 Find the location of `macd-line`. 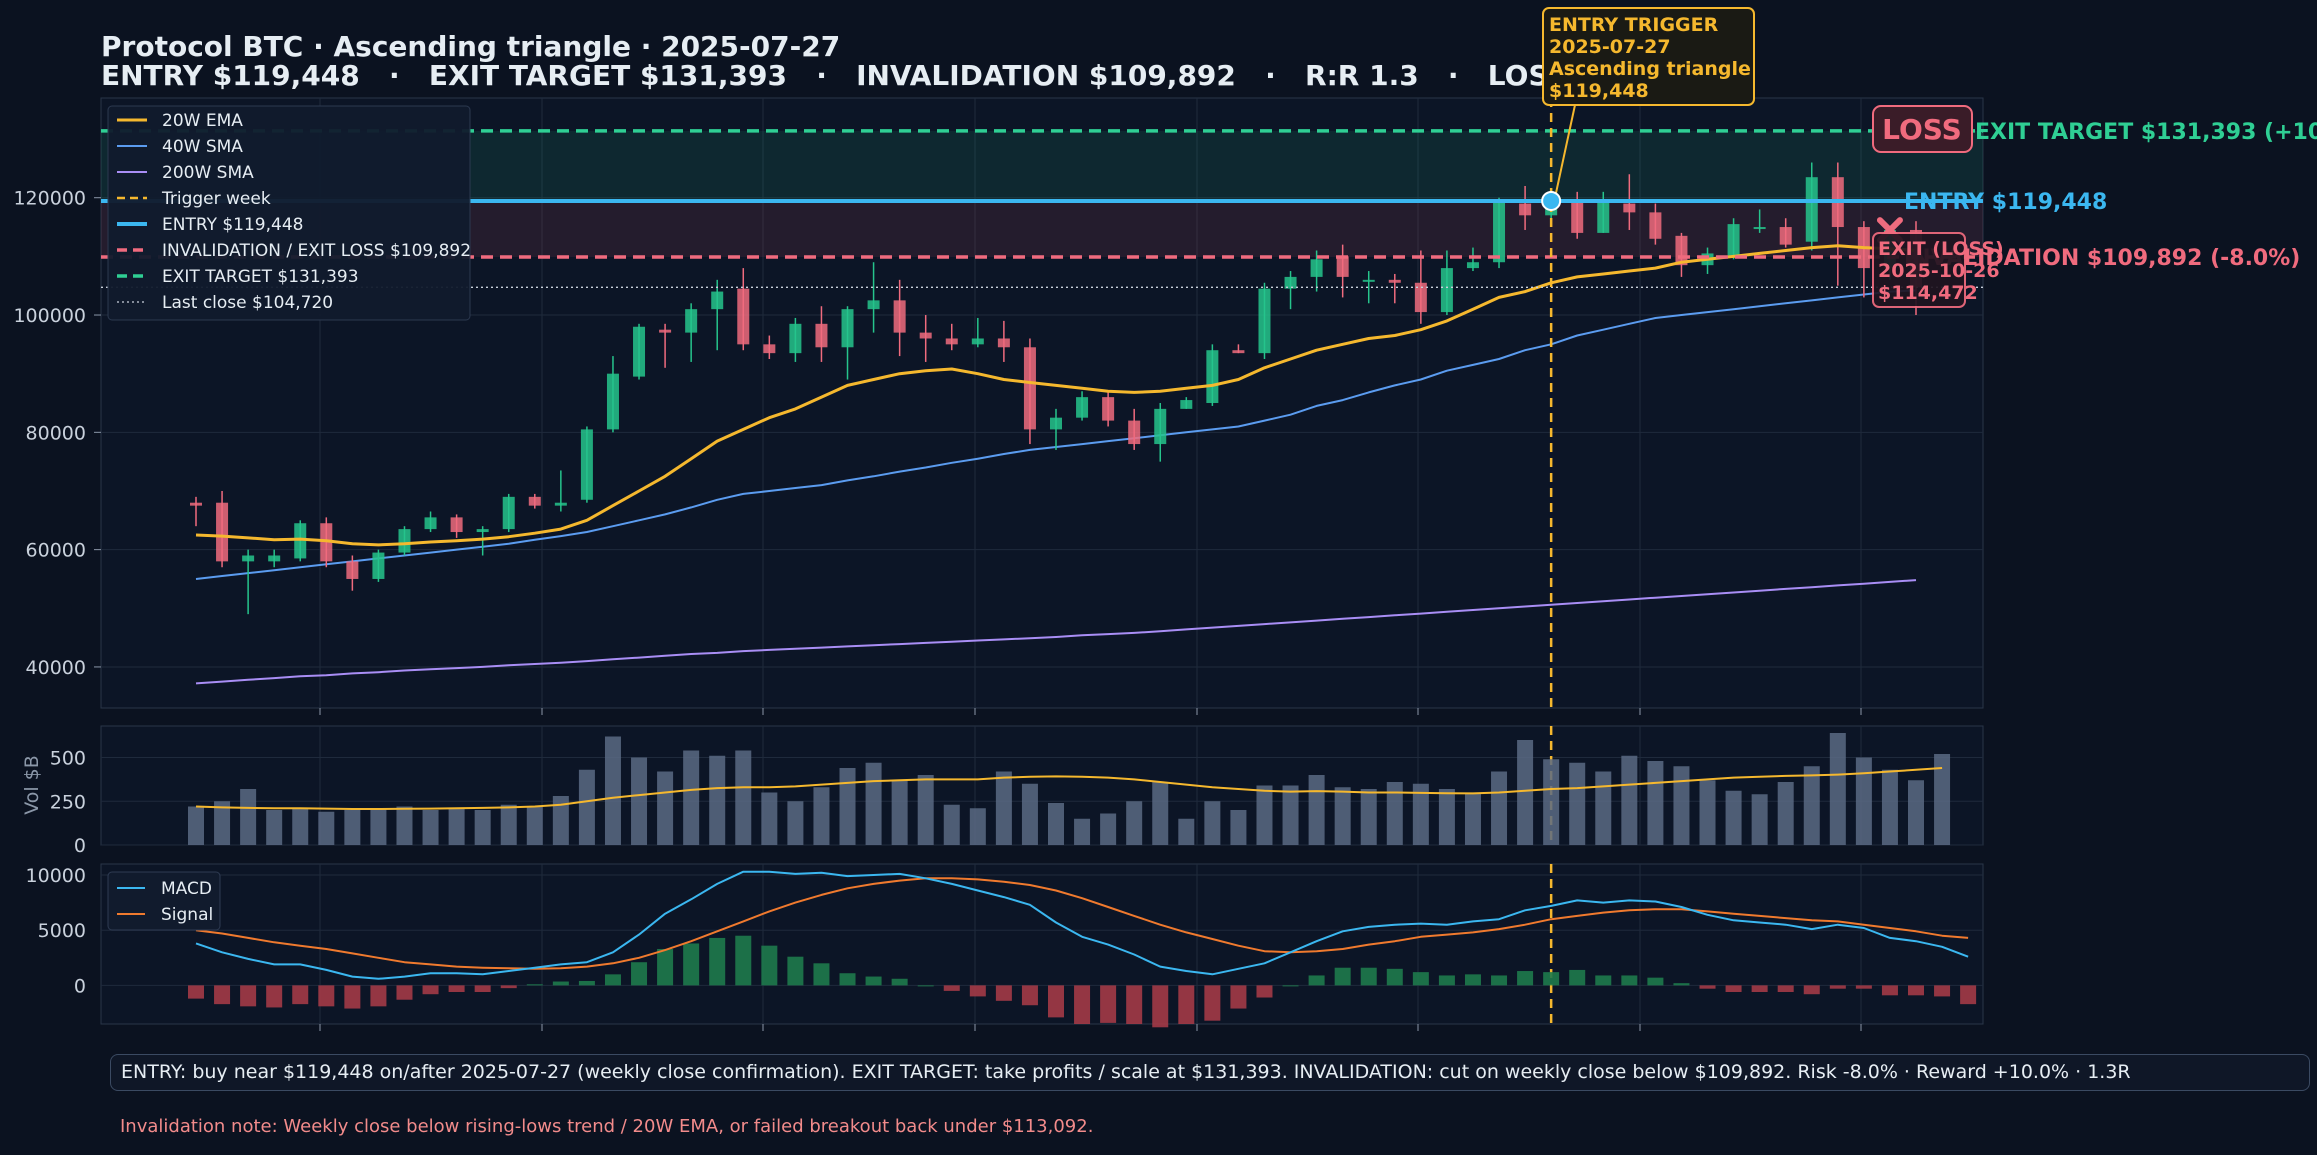

macd-line is located at coordinates (1082, 925).